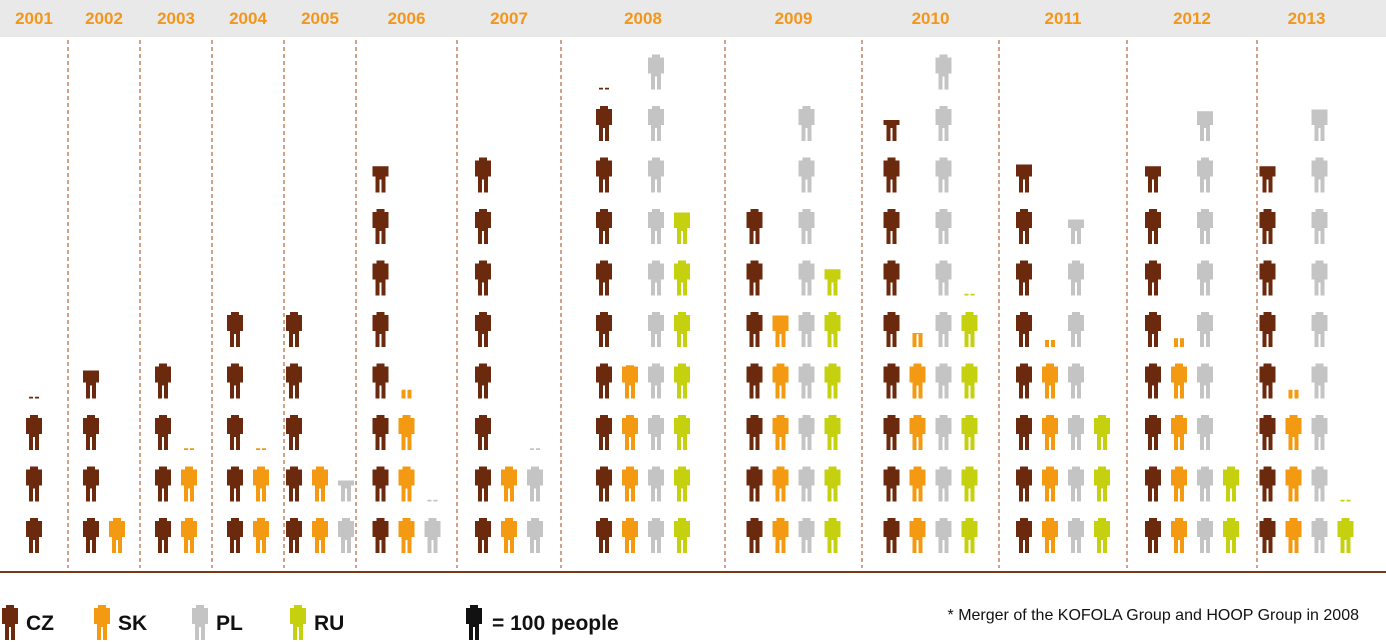 This screenshot has width=1386, height=642. Describe the element at coordinates (832, 282) in the screenshot. I see `icon-partial-ru` at that location.